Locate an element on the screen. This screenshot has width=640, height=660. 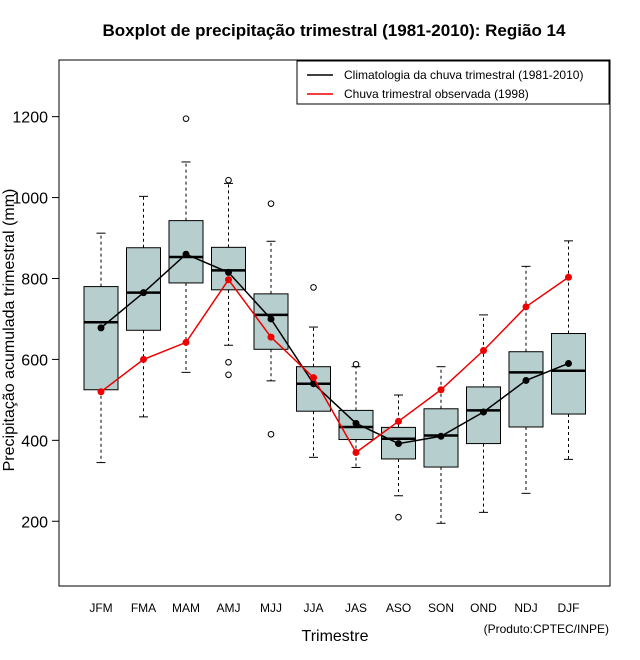
legend-box is located at coordinates (453, 82).